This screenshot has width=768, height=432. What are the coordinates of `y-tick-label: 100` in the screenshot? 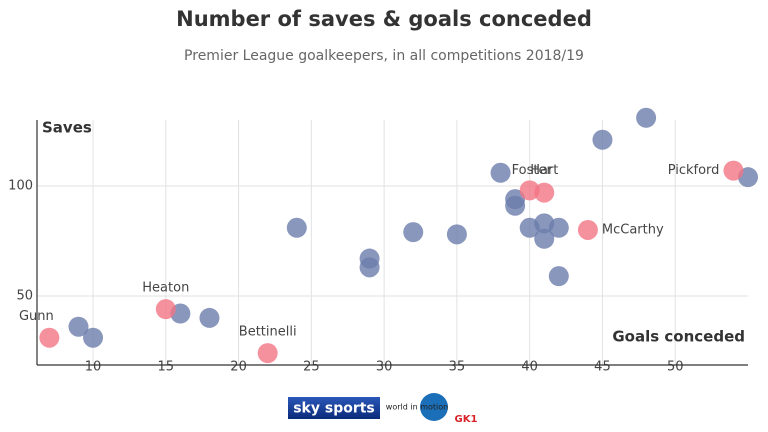 It's located at (20, 185).